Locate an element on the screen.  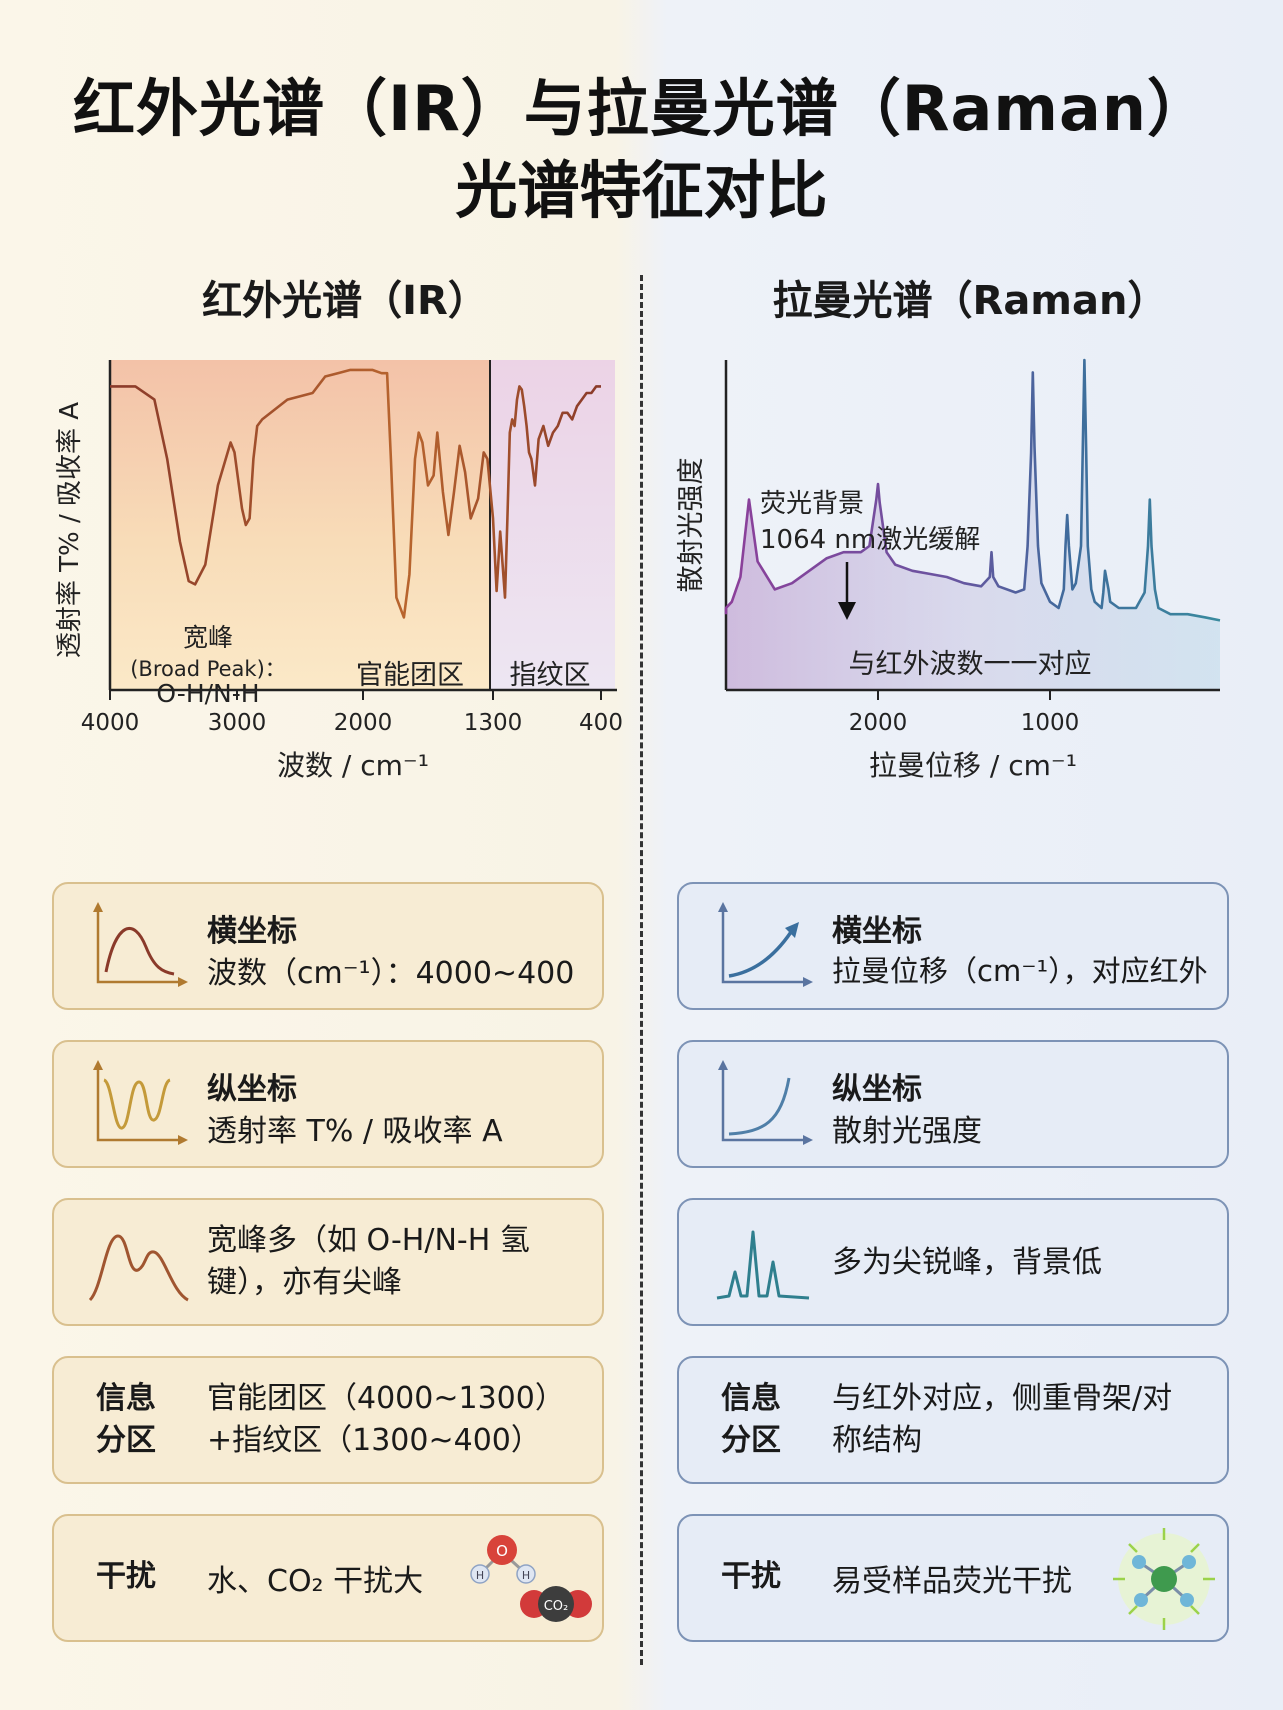
wave-axes-icon is located at coordinates (140, 1102).